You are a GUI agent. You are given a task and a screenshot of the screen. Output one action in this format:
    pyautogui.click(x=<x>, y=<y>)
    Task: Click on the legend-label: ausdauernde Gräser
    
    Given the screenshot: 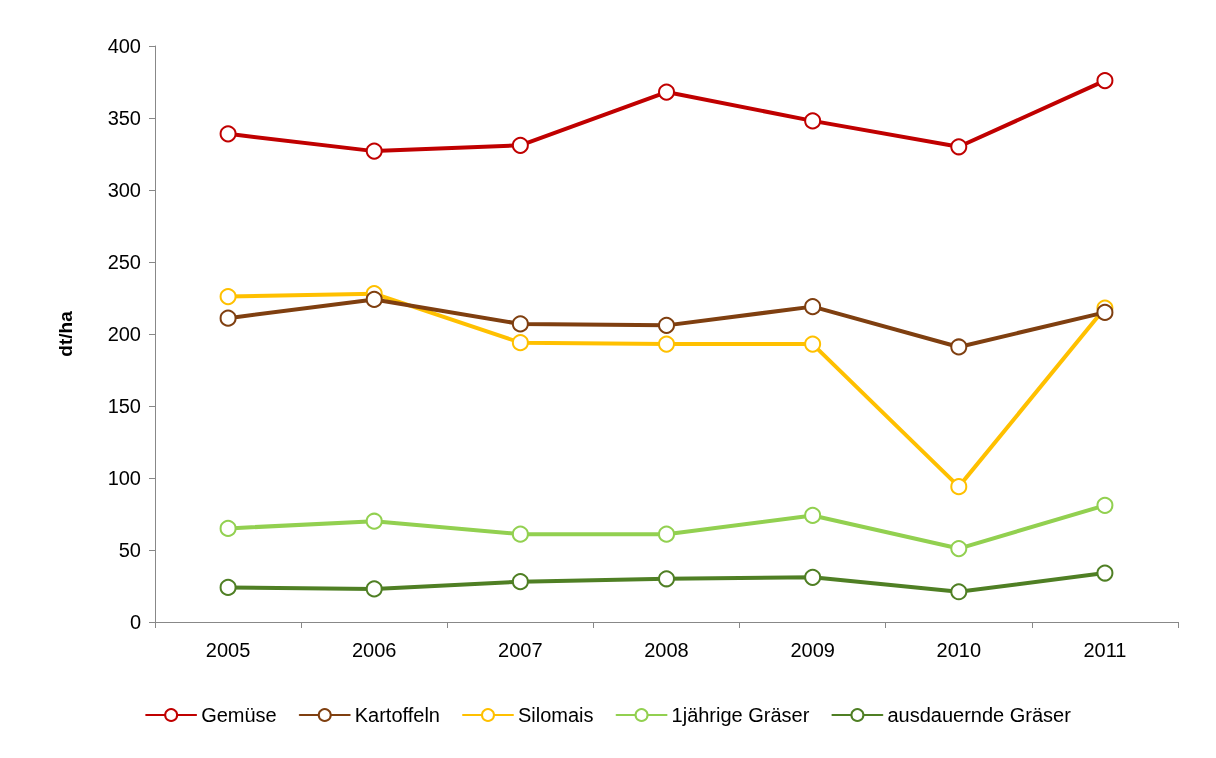 What is the action you would take?
    pyautogui.click(x=979, y=715)
    